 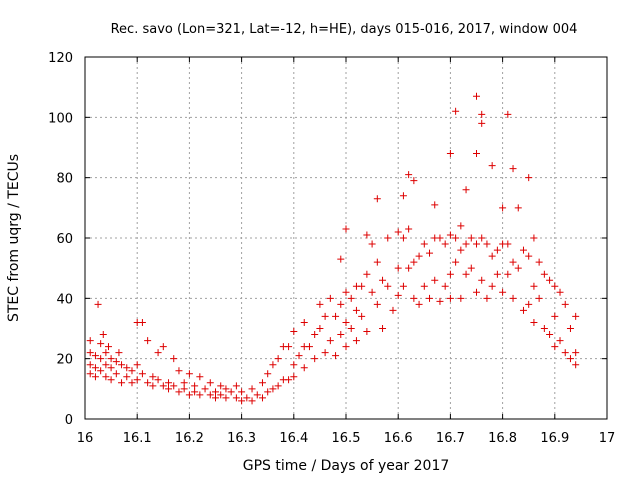 I want to click on y-tick-labels: 0 20 40 60 80 100 120, so click(x=60, y=239).